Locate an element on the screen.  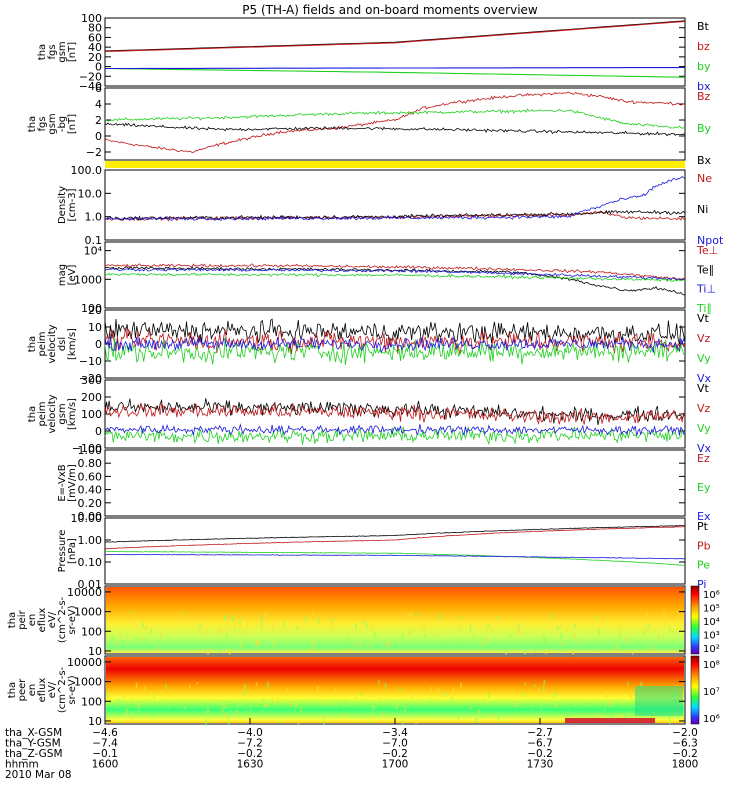
legend-label: Ez is located at coordinates (703, 458).